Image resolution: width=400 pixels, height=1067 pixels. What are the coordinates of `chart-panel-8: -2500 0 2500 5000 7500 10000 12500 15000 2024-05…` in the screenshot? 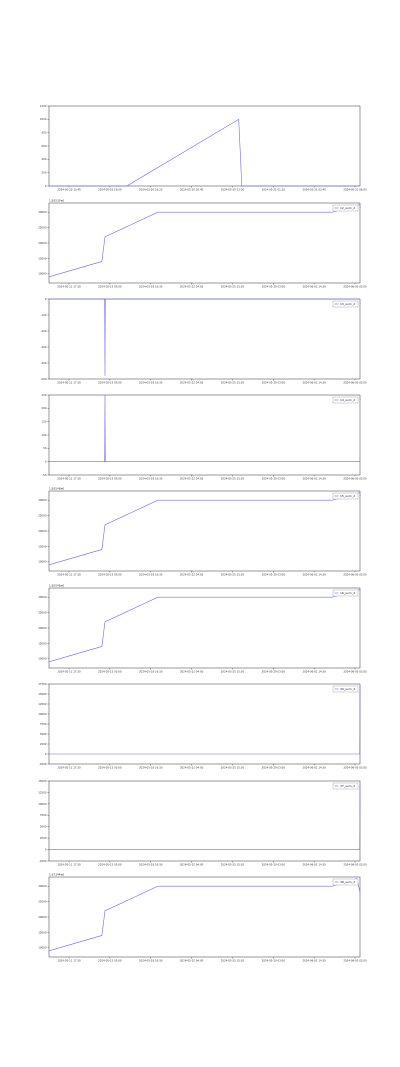 It's located at (202, 823).